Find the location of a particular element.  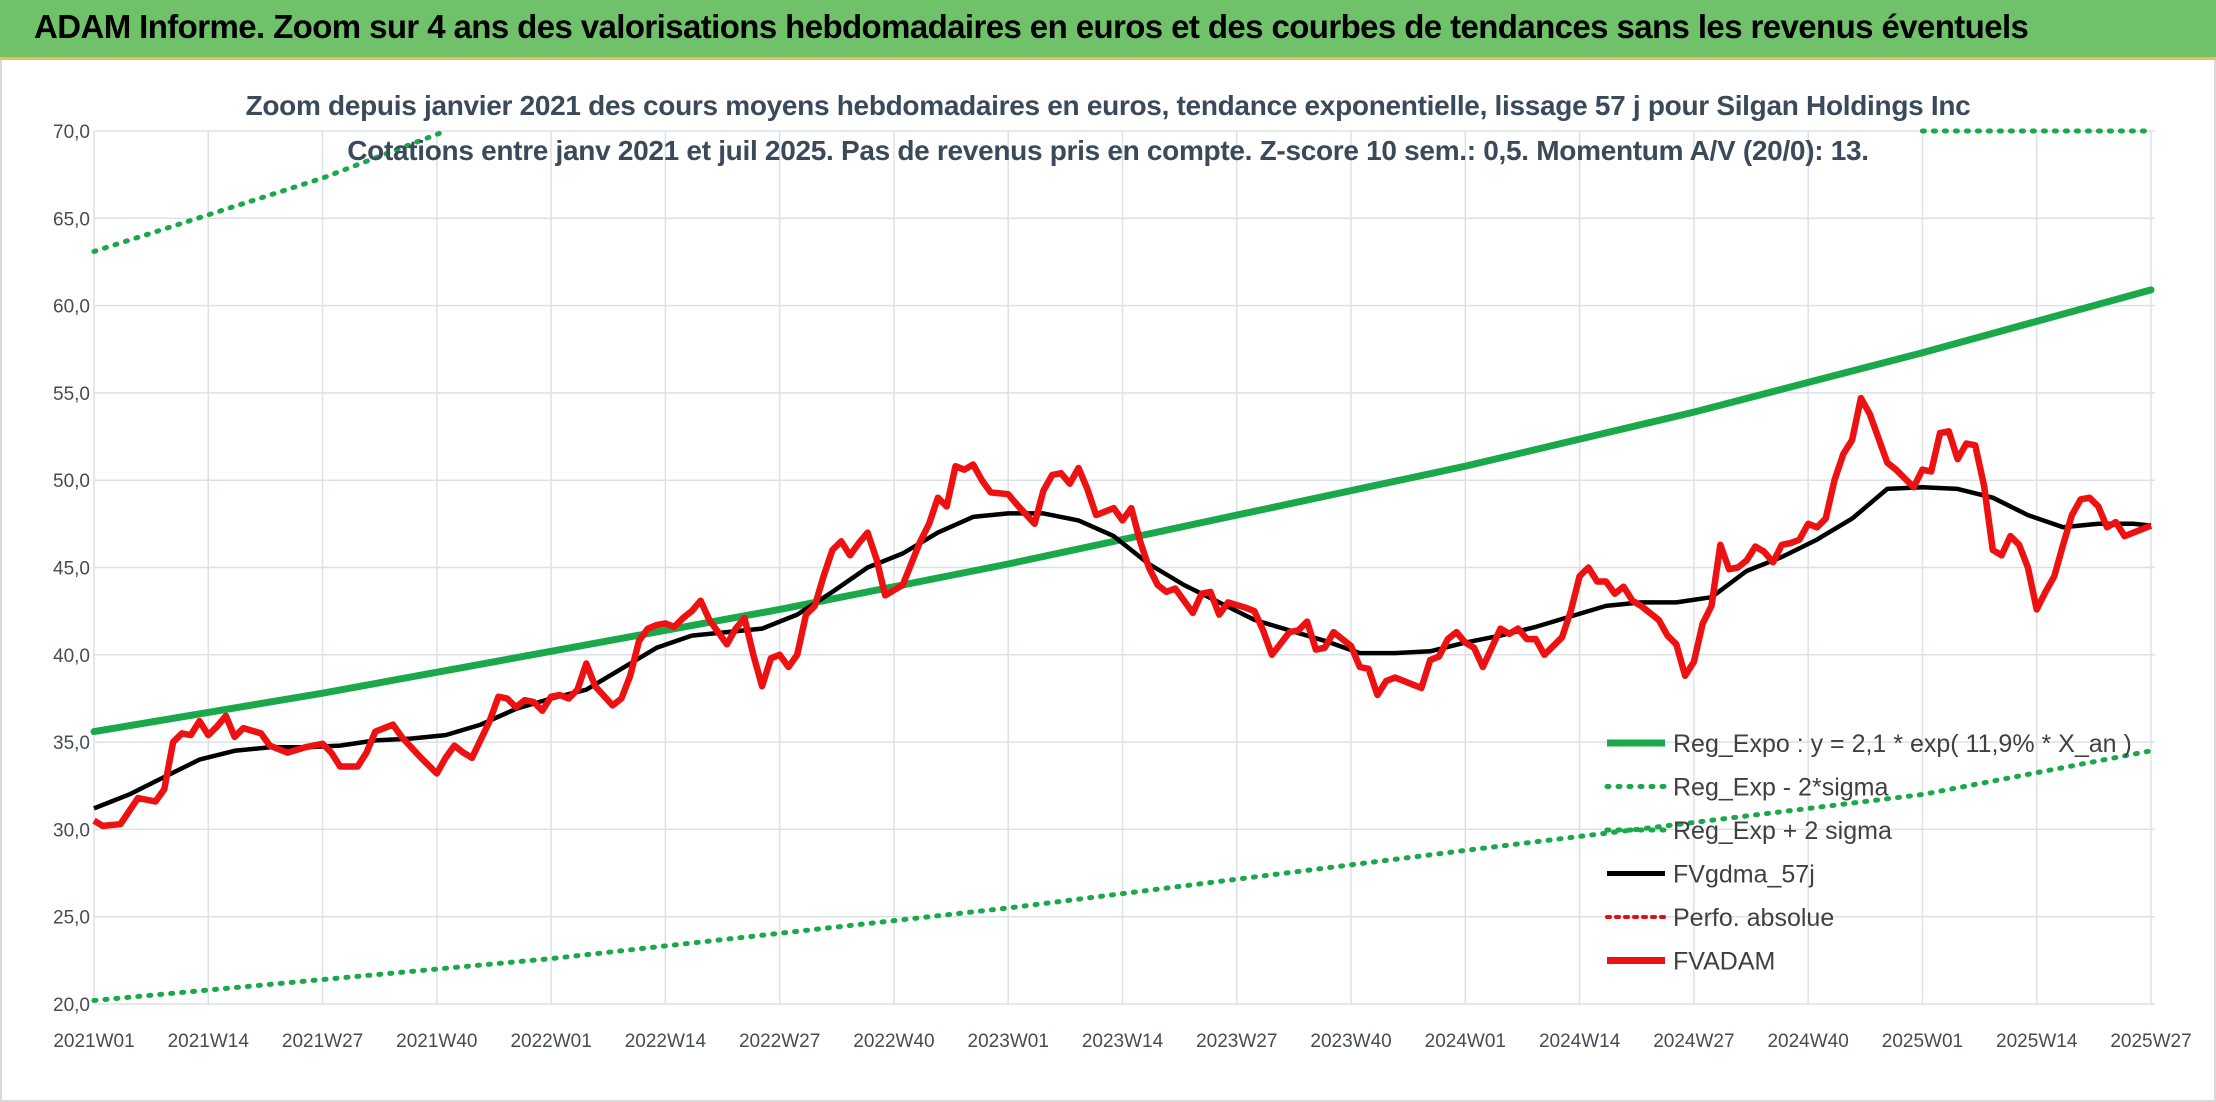

x-tick-label: 2025W14 is located at coordinates (2037, 1041).